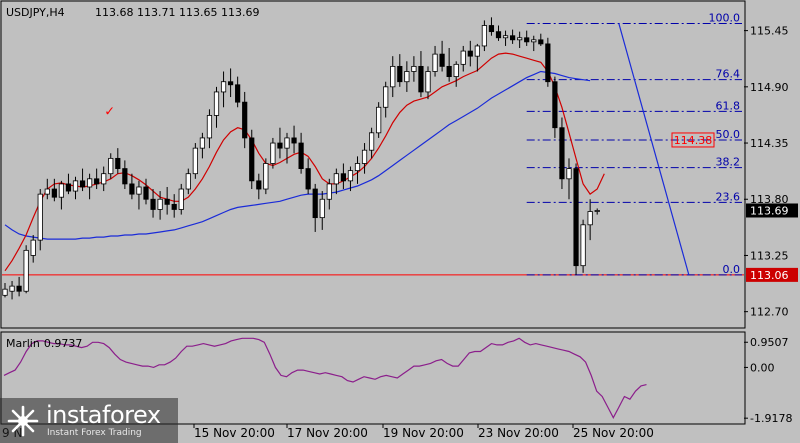 Image resolution: width=800 pixels, height=443 pixels. Describe the element at coordinates (35, 12) in the screenshot. I see `symbol-label: USDJPY,H4` at that location.